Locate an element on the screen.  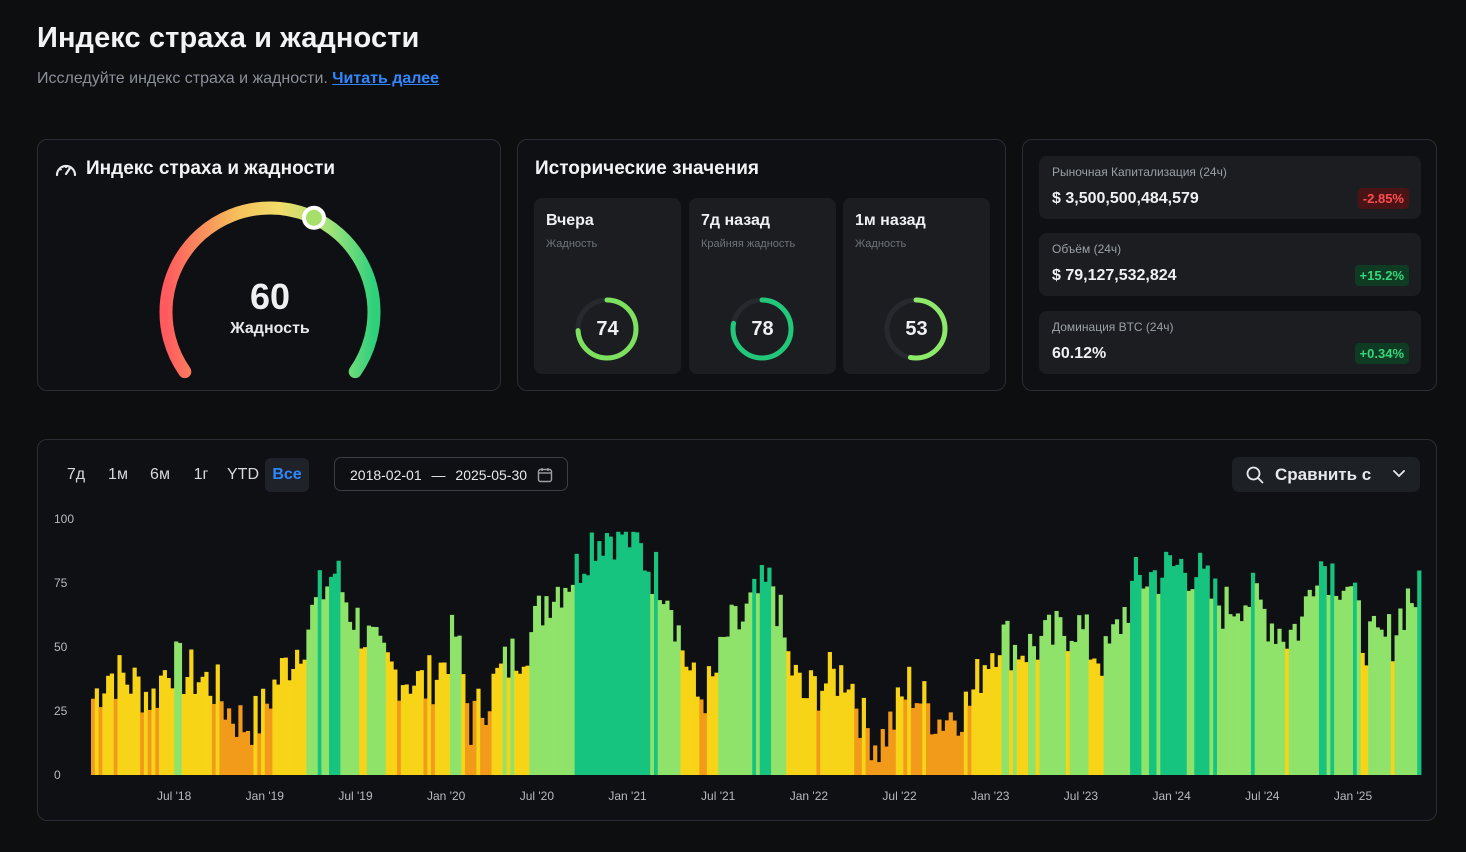
compare-dropdown: Сравнить с is located at coordinates (1326, 474).